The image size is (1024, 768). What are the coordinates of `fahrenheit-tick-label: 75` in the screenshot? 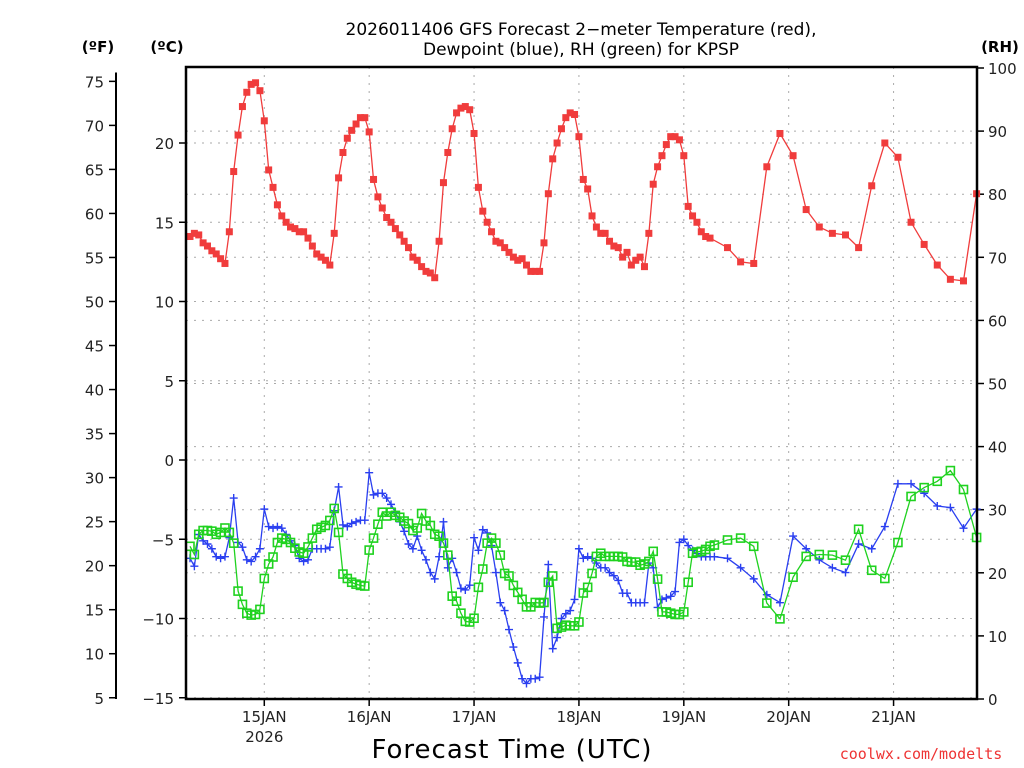 It's located at (94, 82).